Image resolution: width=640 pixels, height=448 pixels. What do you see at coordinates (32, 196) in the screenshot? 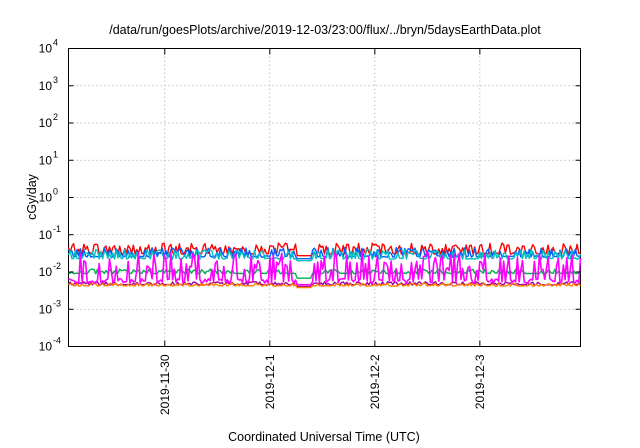
I see `y-axis-label: cGy/day` at bounding box center [32, 196].